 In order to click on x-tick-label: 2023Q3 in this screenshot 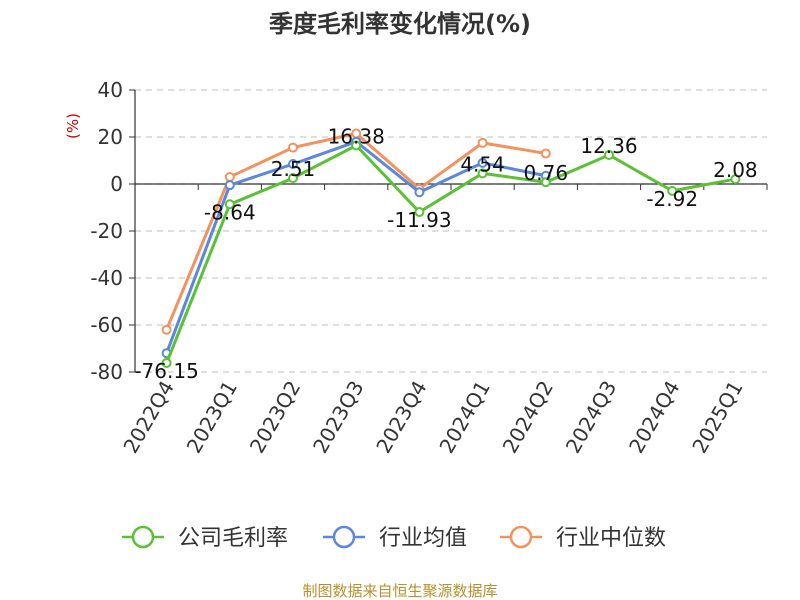, I will do `click(338, 417)`.